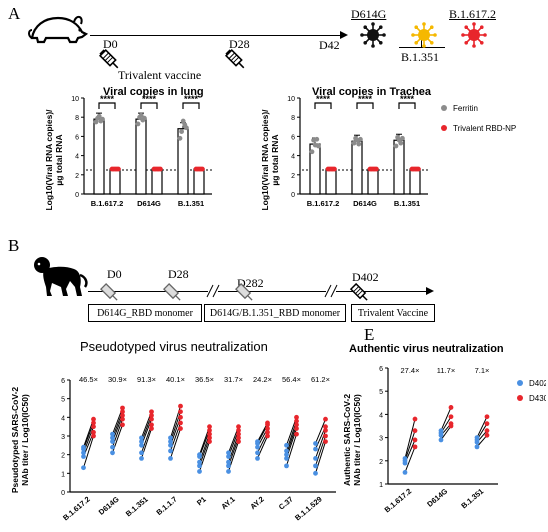  What do you see at coordinates (14, 245) in the screenshot?
I see `panel-b-label: B` at bounding box center [14, 245].